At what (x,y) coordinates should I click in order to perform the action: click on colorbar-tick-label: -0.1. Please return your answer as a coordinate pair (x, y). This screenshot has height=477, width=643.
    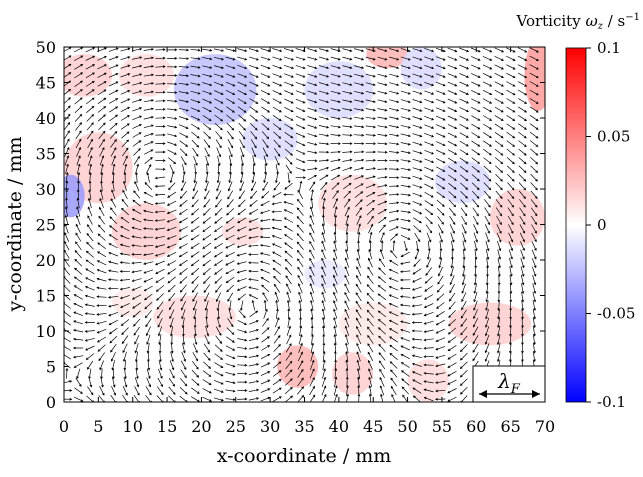
    Looking at the image, I should click on (611, 402).